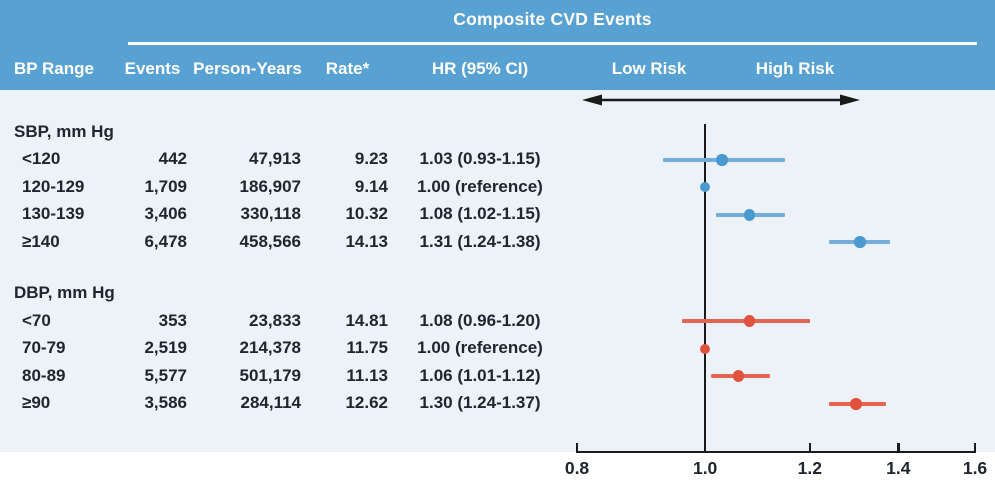 The height and width of the screenshot is (487, 995). What do you see at coordinates (371, 159) in the screenshot?
I see `rate-cell: 9.23` at bounding box center [371, 159].